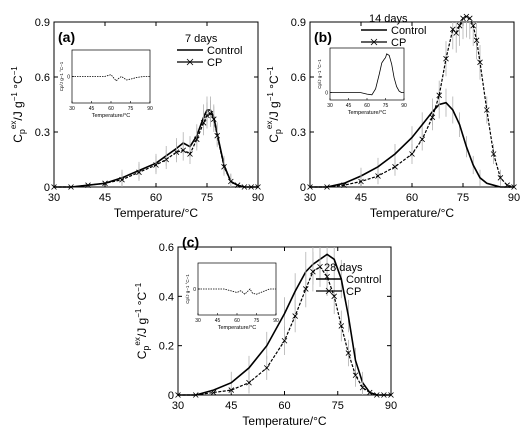 The width and height of the screenshot is (520, 428). I want to click on series-cp, so click(284, 322).